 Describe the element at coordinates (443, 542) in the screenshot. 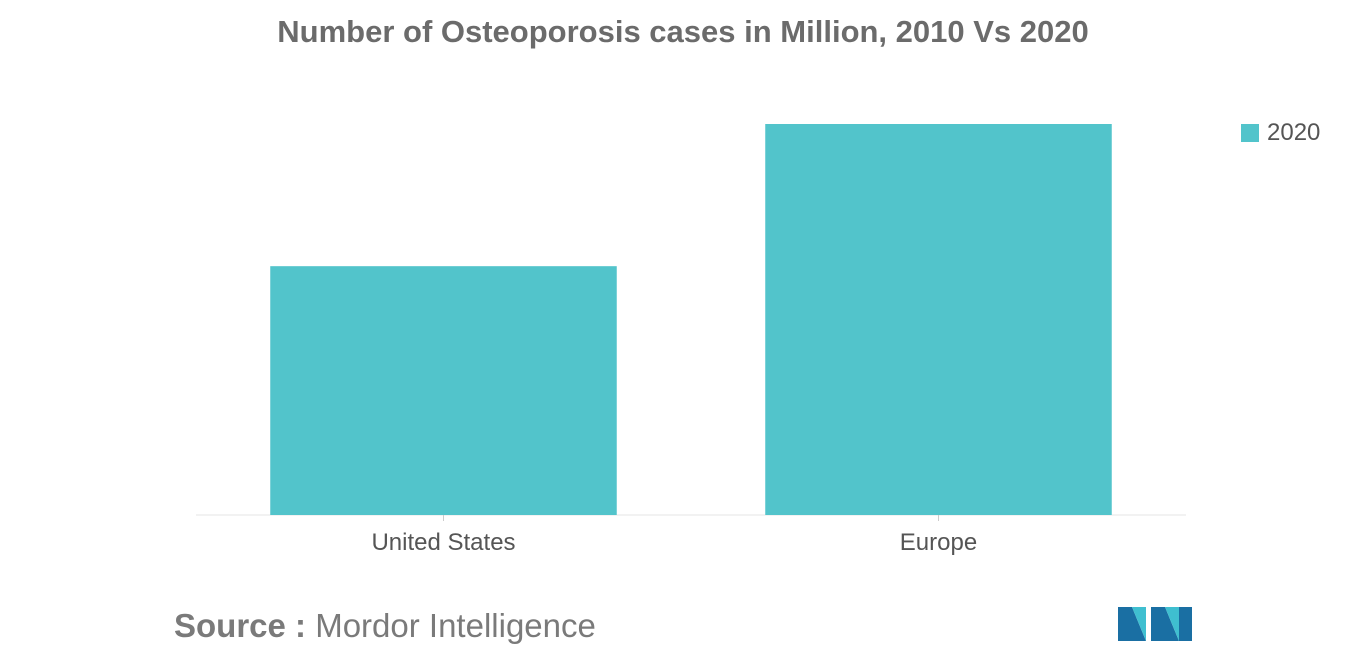

I see `x-tick-label: United States` at that location.